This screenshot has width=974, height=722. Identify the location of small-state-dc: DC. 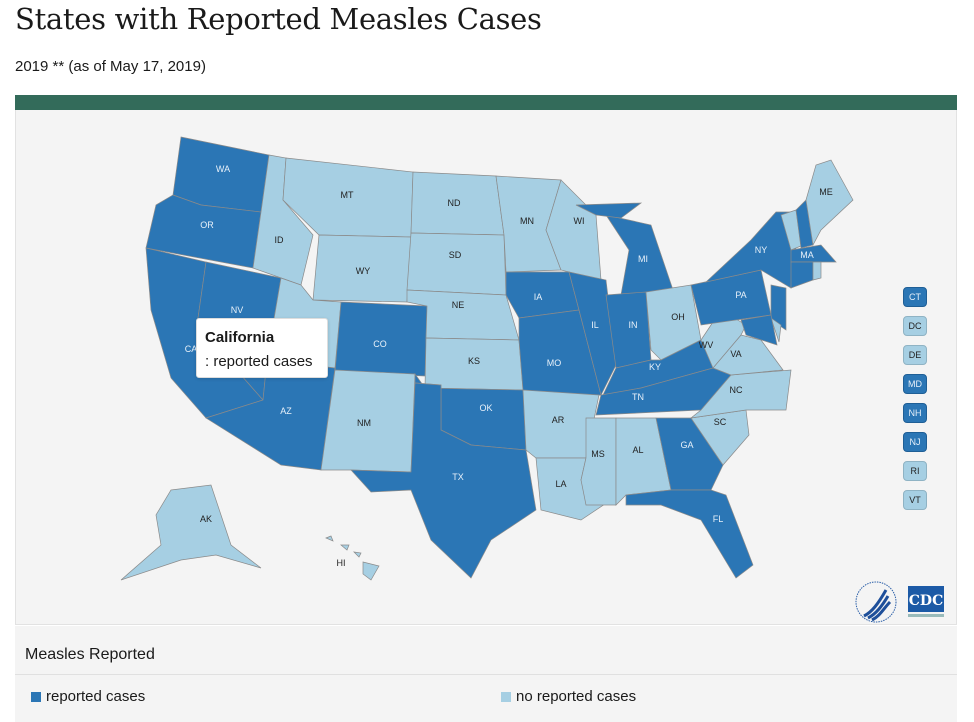
(915, 326).